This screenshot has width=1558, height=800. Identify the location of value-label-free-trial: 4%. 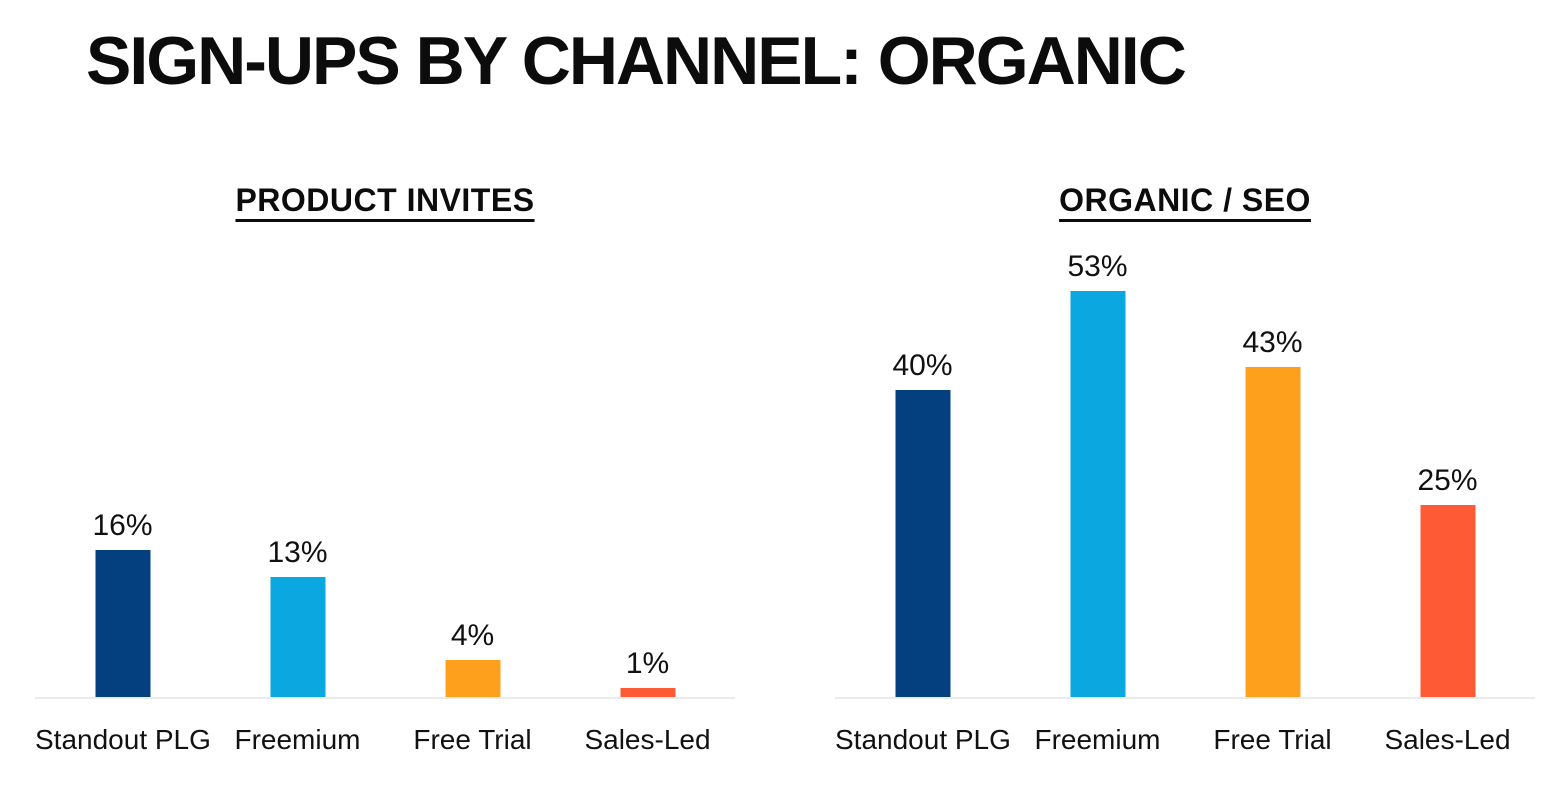
(472, 635).